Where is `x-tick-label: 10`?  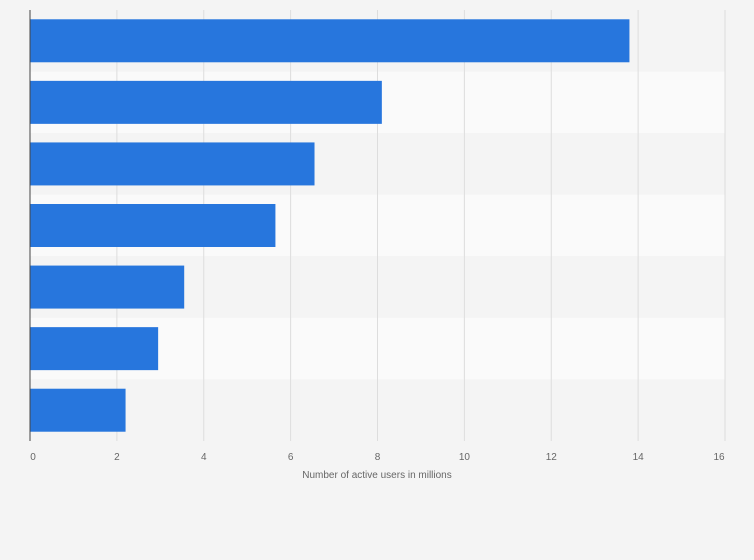
x-tick-label: 10 is located at coordinates (465, 457).